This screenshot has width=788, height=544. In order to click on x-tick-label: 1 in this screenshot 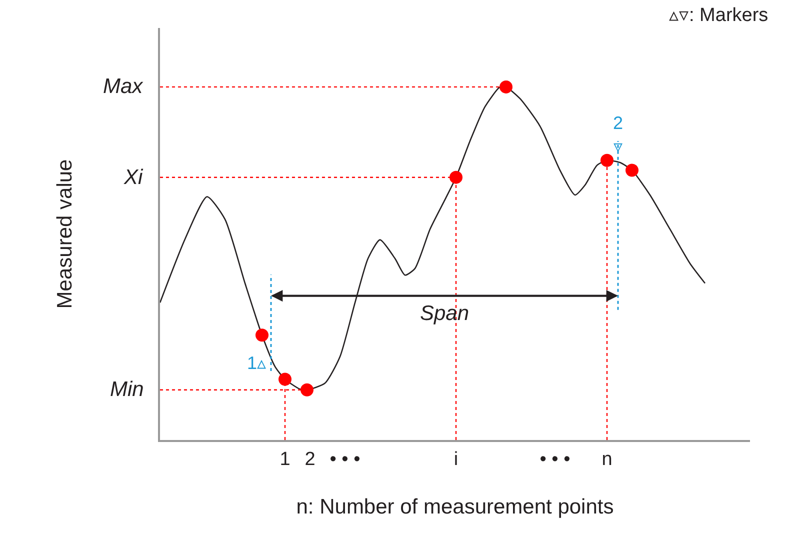, I will do `click(285, 459)`.